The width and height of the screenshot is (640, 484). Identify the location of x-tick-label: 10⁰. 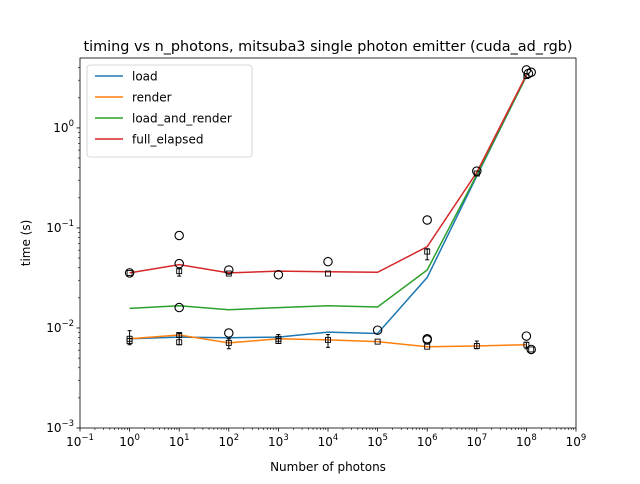
(129, 441).